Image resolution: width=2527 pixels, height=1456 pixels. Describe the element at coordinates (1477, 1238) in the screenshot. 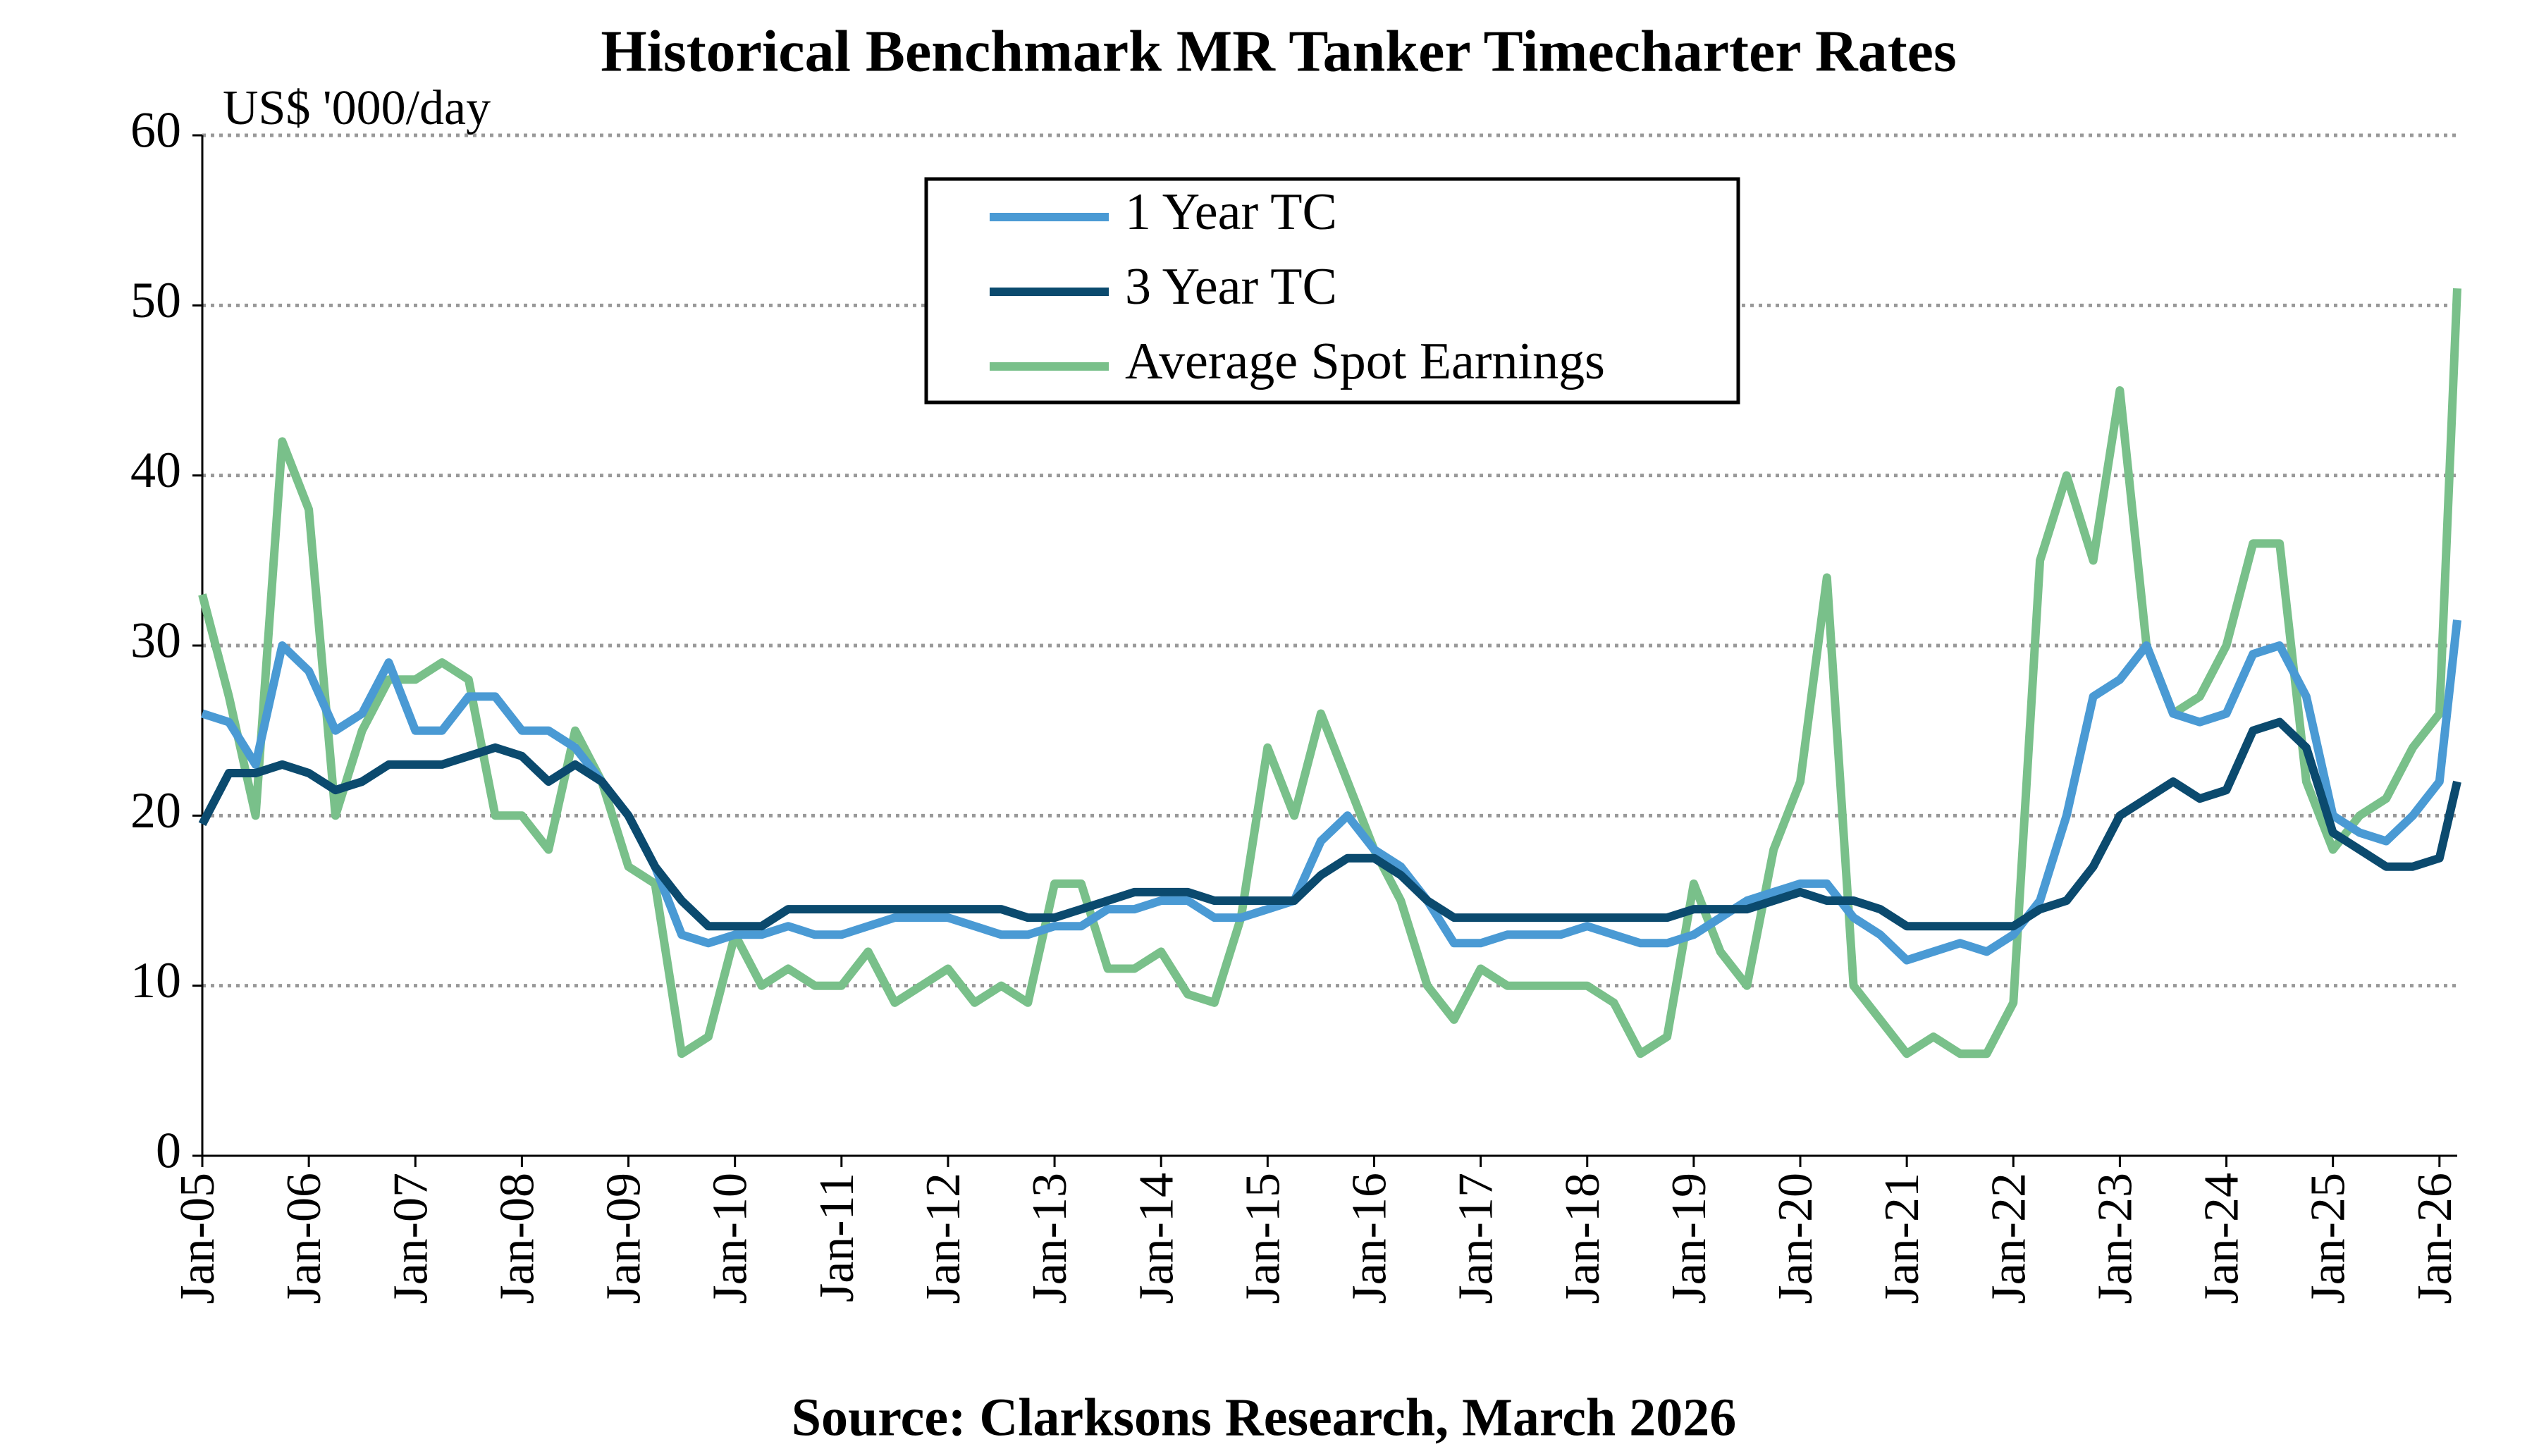

I see `x-tick-label: Jan-17` at that location.